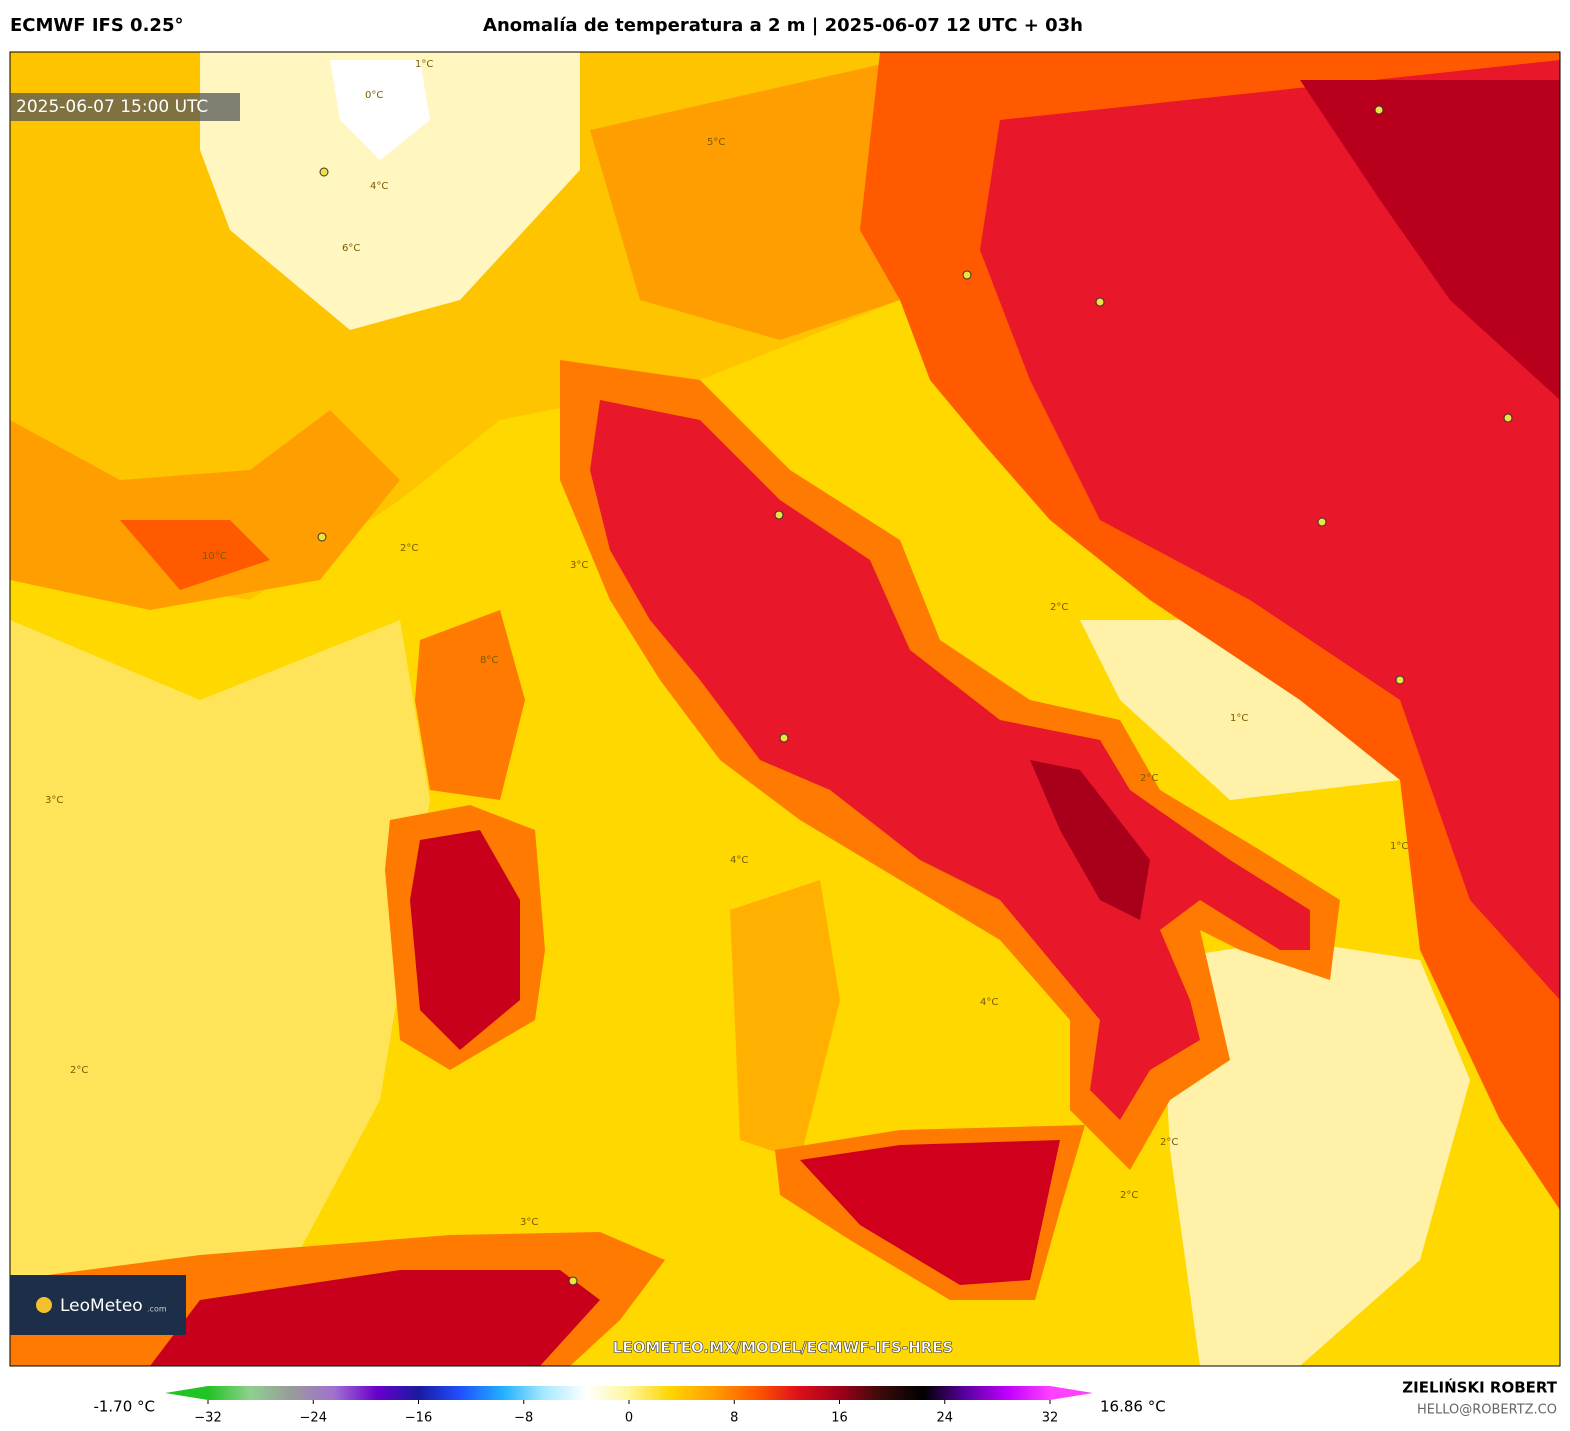 This screenshot has height=1431, width=1570. Describe the element at coordinates (101, 1306) in the screenshot. I see `logo-text: LeoMeteo` at that location.